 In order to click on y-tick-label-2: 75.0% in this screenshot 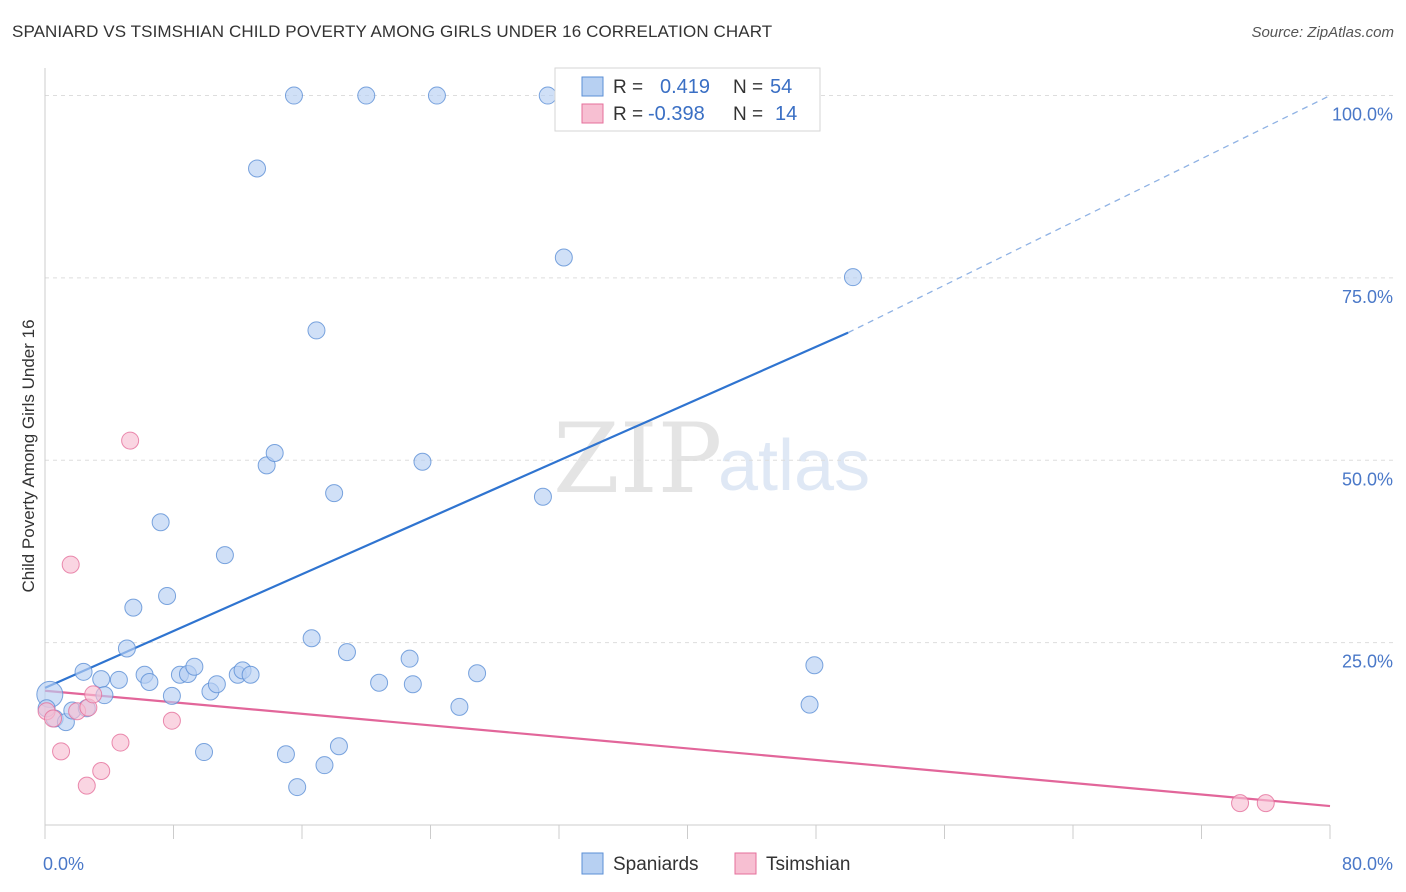, I will do `click(1367, 297)`.